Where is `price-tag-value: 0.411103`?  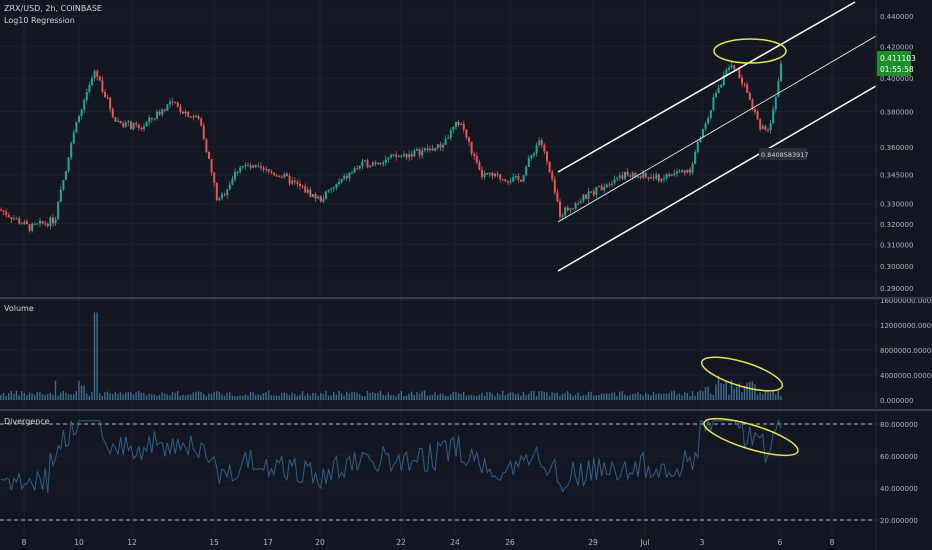
price-tag-value: 0.411103 is located at coordinates (898, 58).